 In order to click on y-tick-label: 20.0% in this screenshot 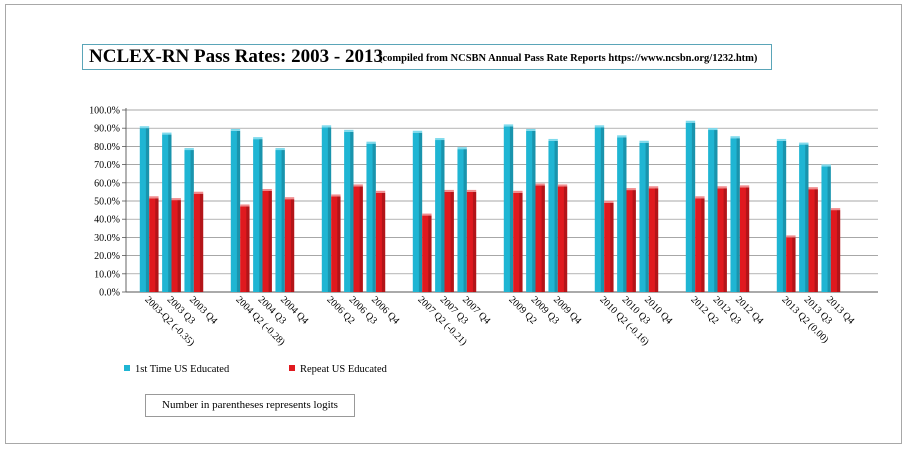, I will do `click(107, 256)`.